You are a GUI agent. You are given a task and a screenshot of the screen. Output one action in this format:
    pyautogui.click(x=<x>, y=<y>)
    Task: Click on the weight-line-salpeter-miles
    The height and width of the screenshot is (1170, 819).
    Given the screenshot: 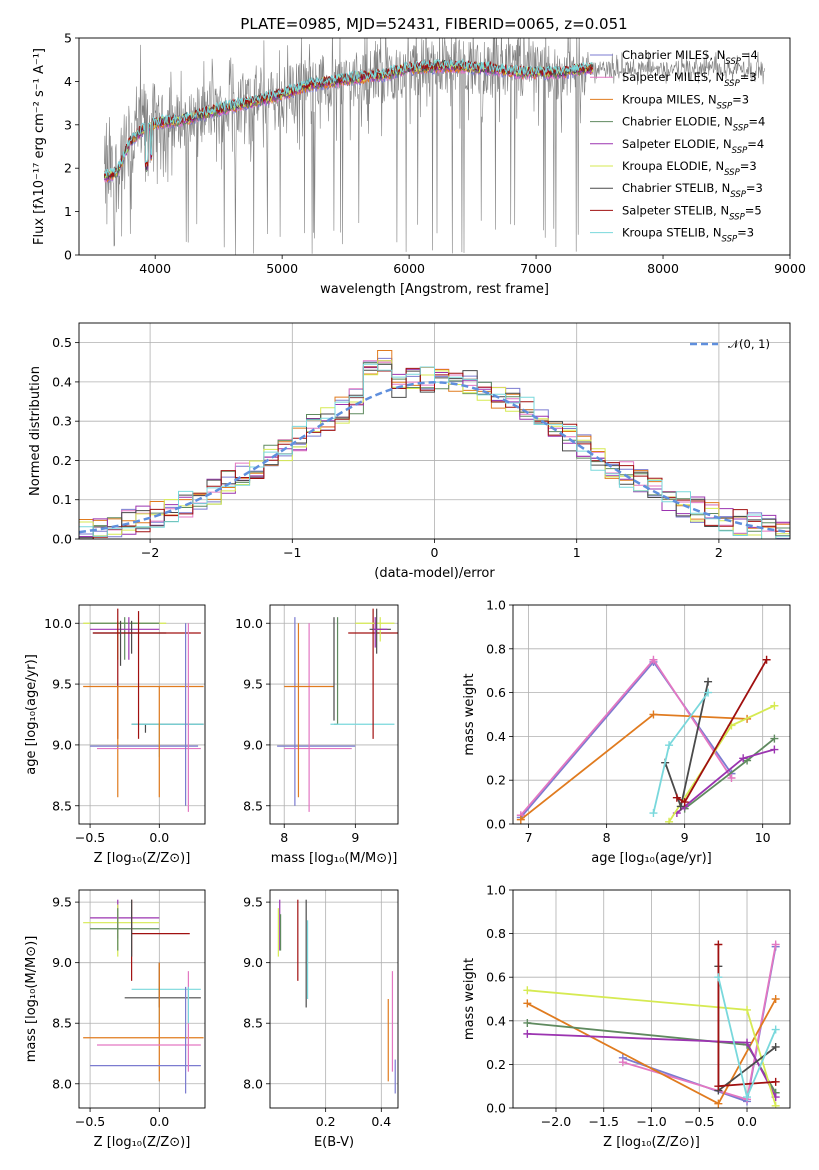 What is the action you would take?
    pyautogui.click(x=626, y=737)
    